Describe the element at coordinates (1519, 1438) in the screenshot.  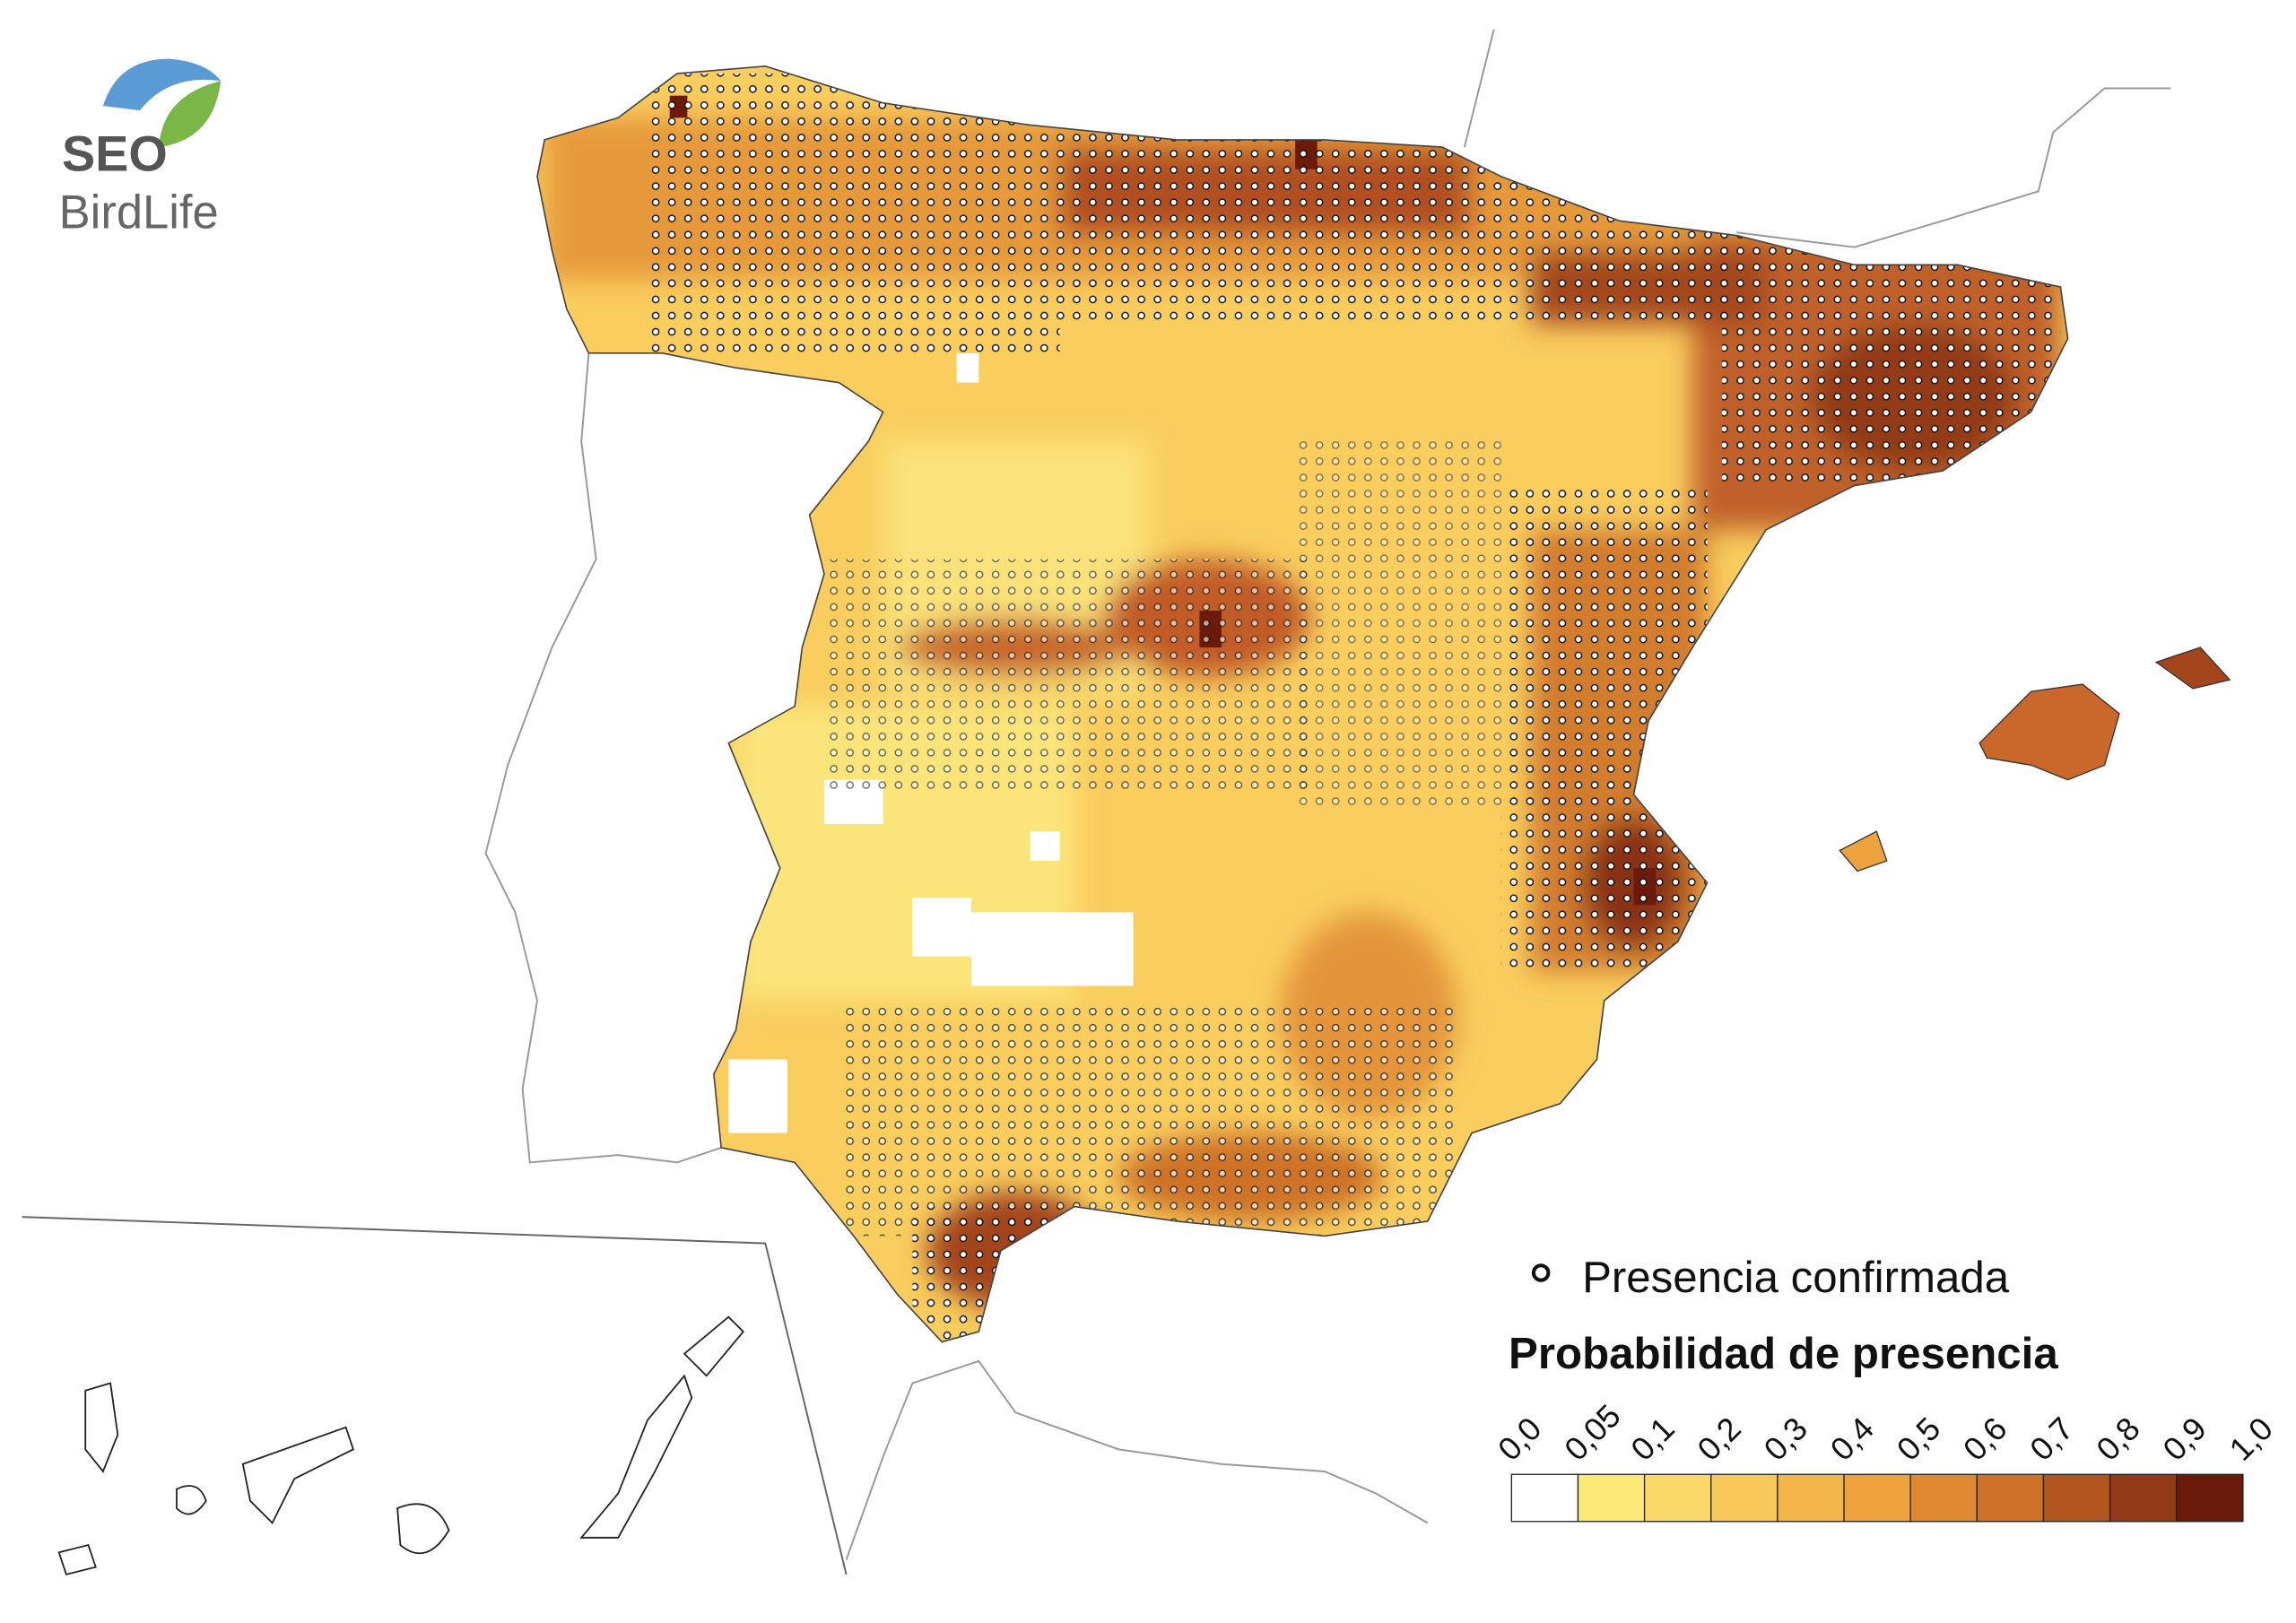
I see `legend-tick-label: 0,0` at that location.